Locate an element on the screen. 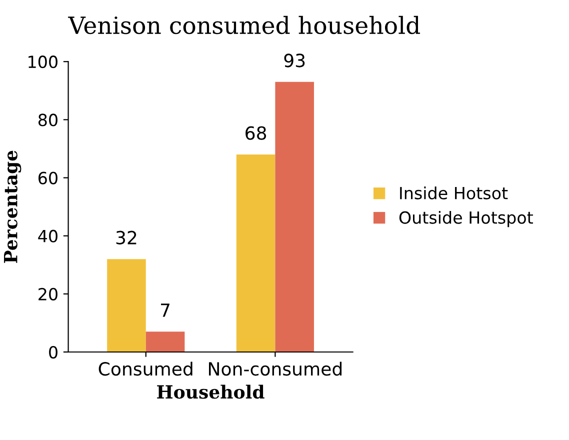 Image resolution: width=569 pixels, height=440 pixels. data-label: 7 is located at coordinates (165, 310).